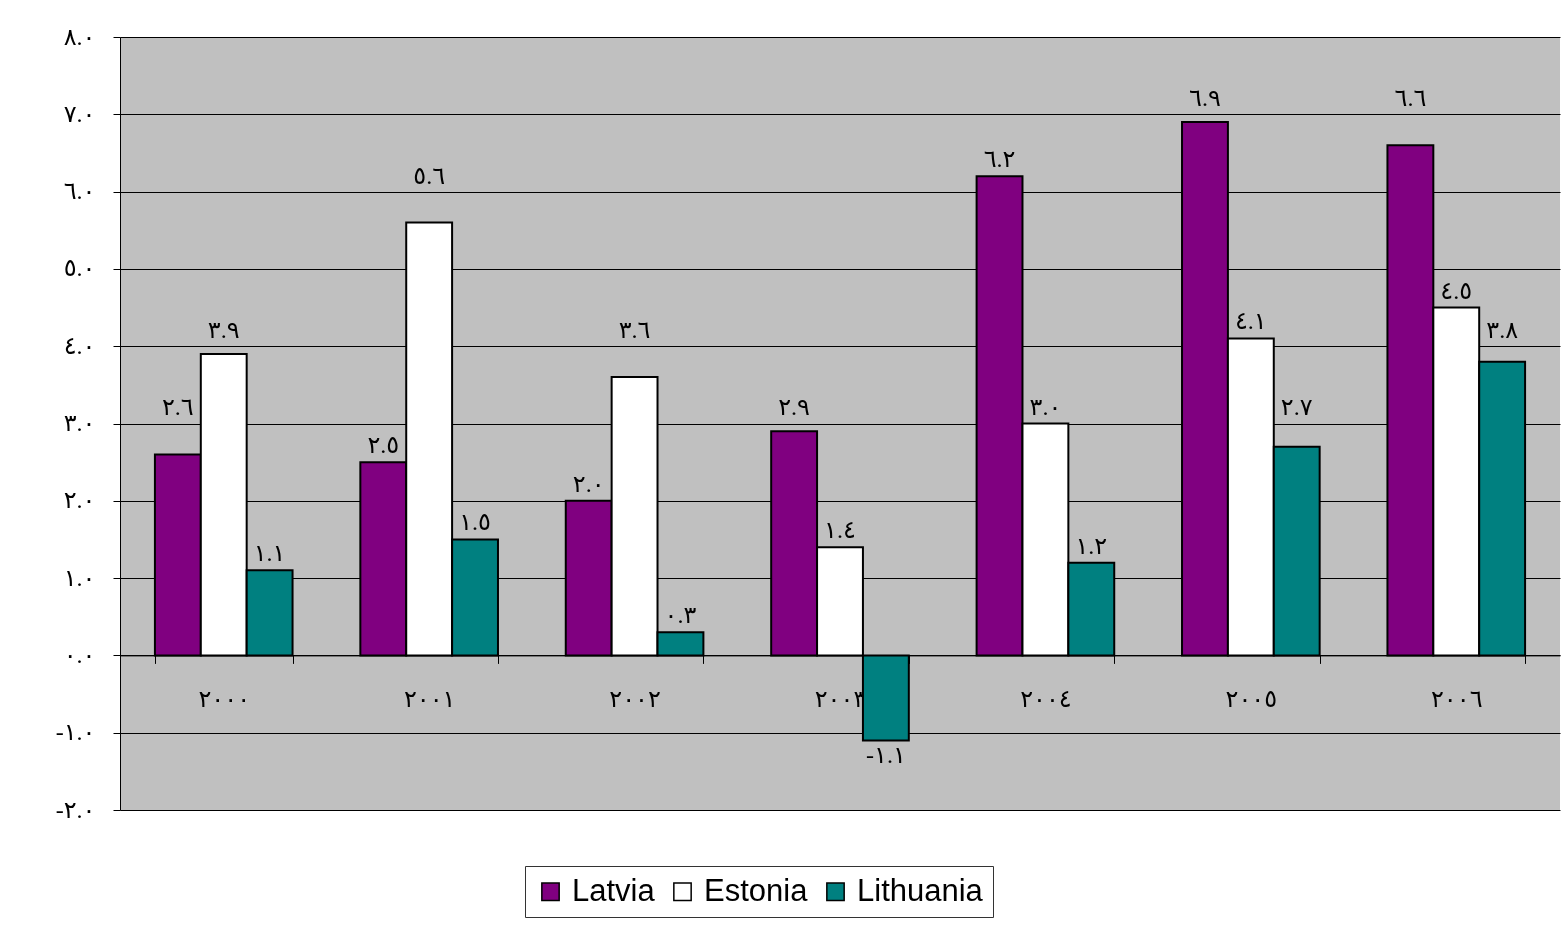 This screenshot has width=1564, height=930. Describe the element at coordinates (794, 407) in the screenshot. I see `data-label: ٢.٩` at that location.